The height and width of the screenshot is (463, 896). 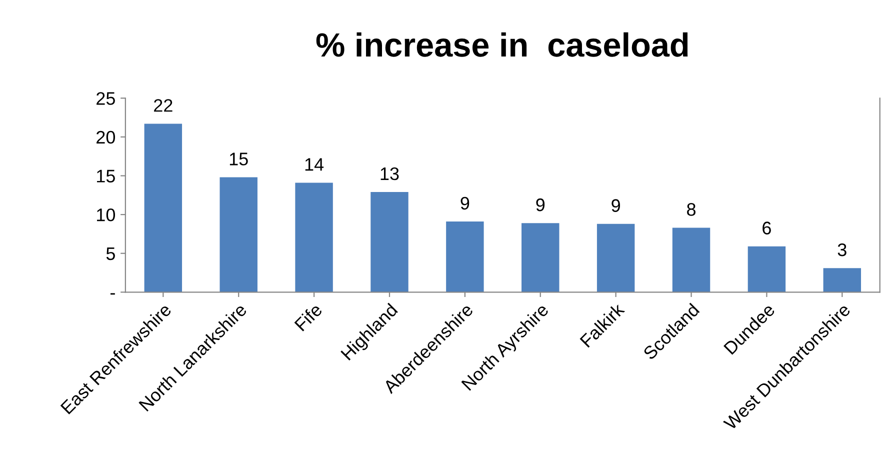 What do you see at coordinates (106, 176) in the screenshot?
I see `y-tick-label: 15` at bounding box center [106, 176].